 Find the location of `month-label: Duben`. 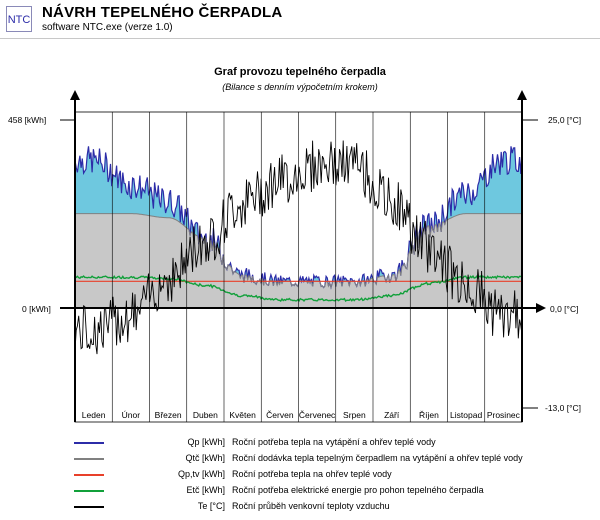

month-label: Duben is located at coordinates (205, 415).